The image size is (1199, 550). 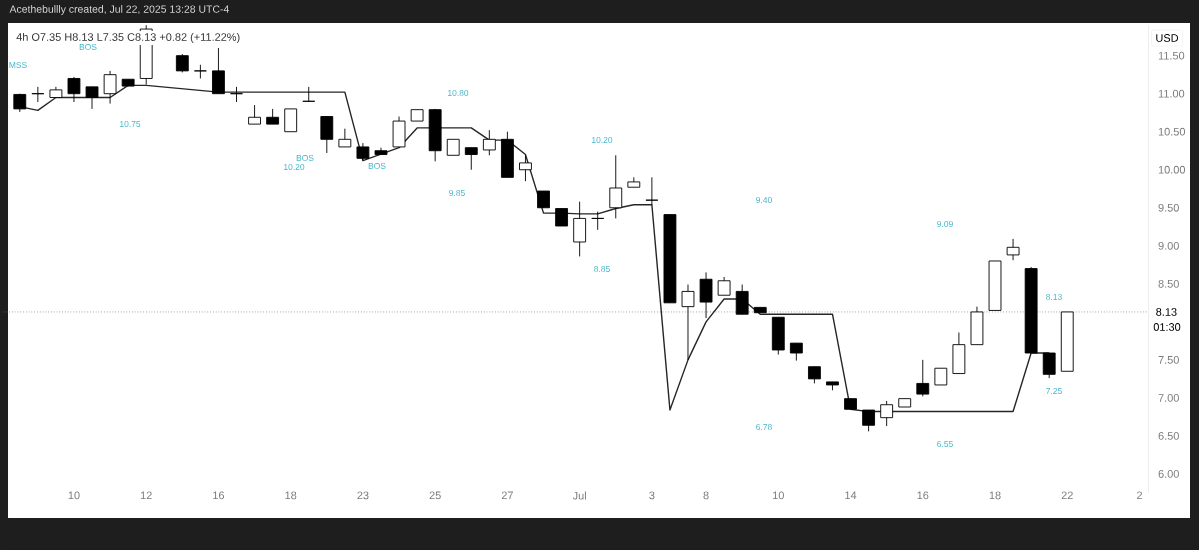 What do you see at coordinates (1054, 297) in the screenshot?
I see `annotation: 8.13` at bounding box center [1054, 297].